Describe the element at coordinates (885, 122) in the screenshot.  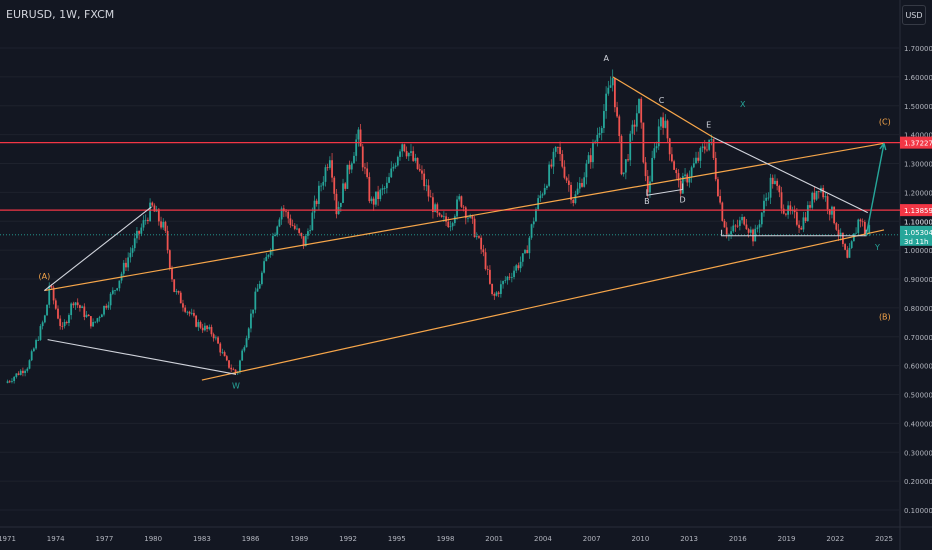
I see `wave-label: (C)` at that location.